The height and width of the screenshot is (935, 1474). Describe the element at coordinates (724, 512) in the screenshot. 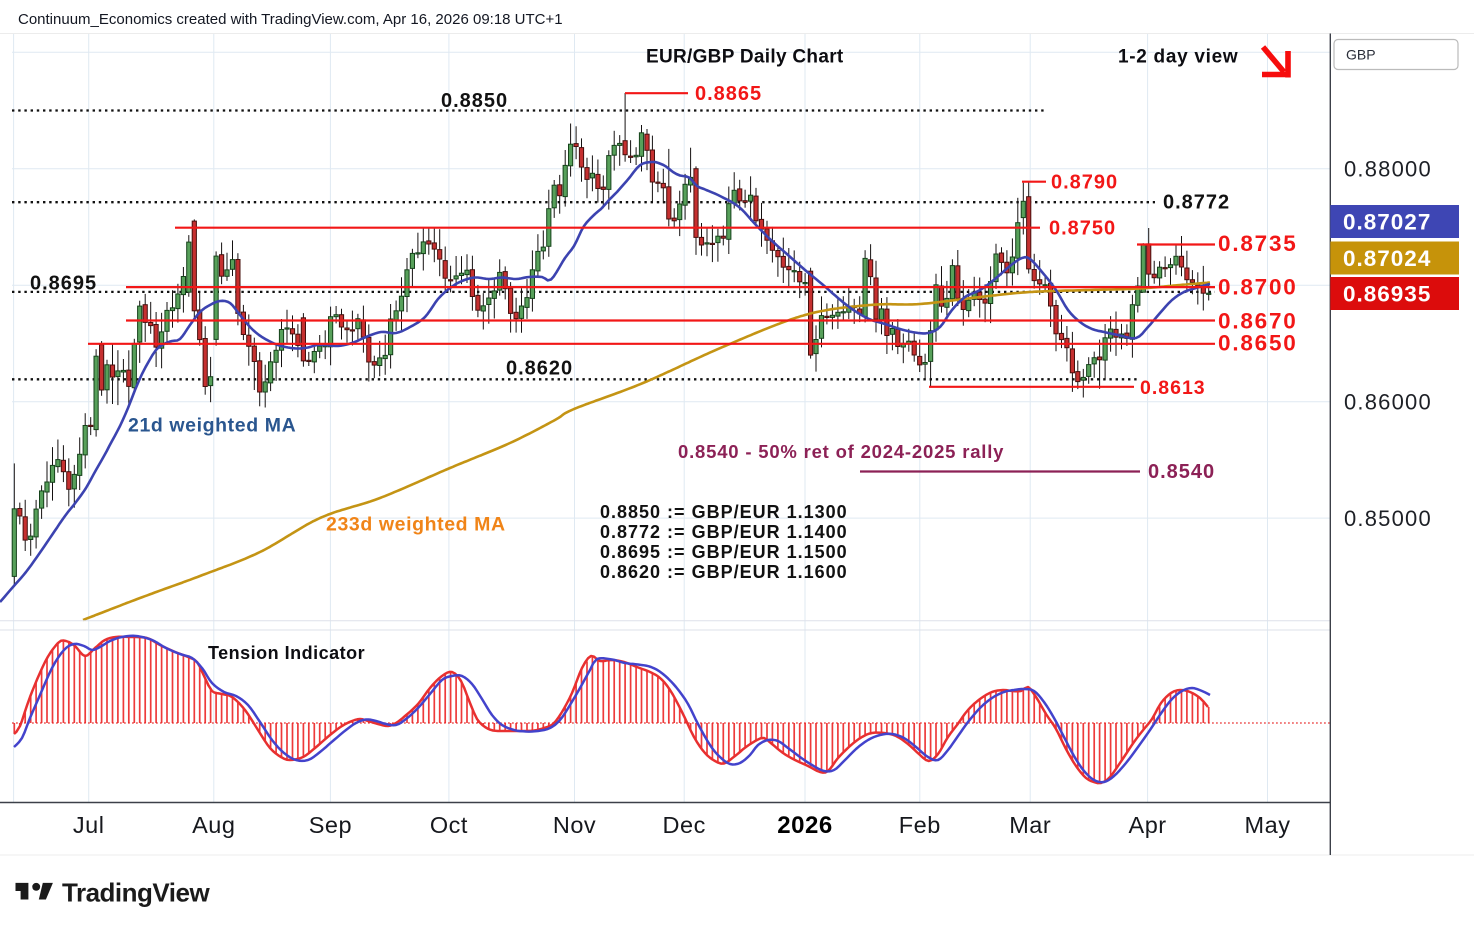

I see `svg-text: 0.8850 := GBP/EUR 1.1300` at that location.